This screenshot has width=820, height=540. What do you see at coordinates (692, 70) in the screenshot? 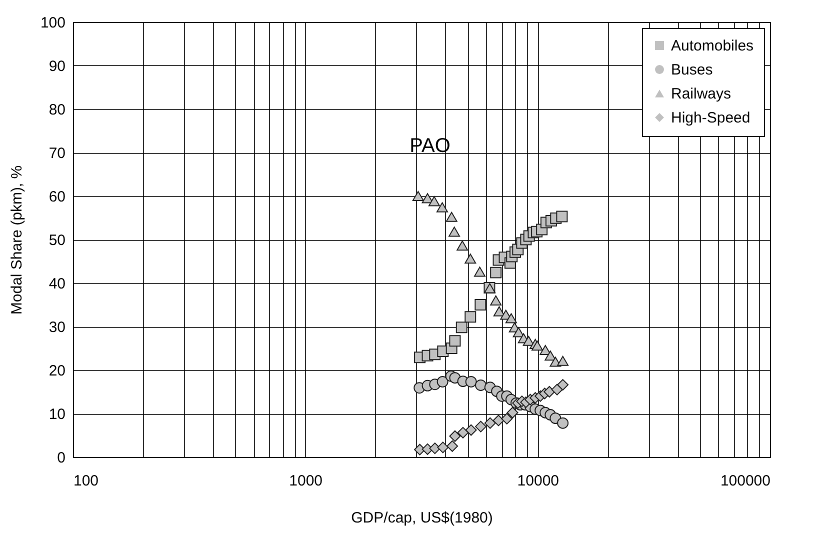
I see `legend-label: Buses` at bounding box center [692, 70].